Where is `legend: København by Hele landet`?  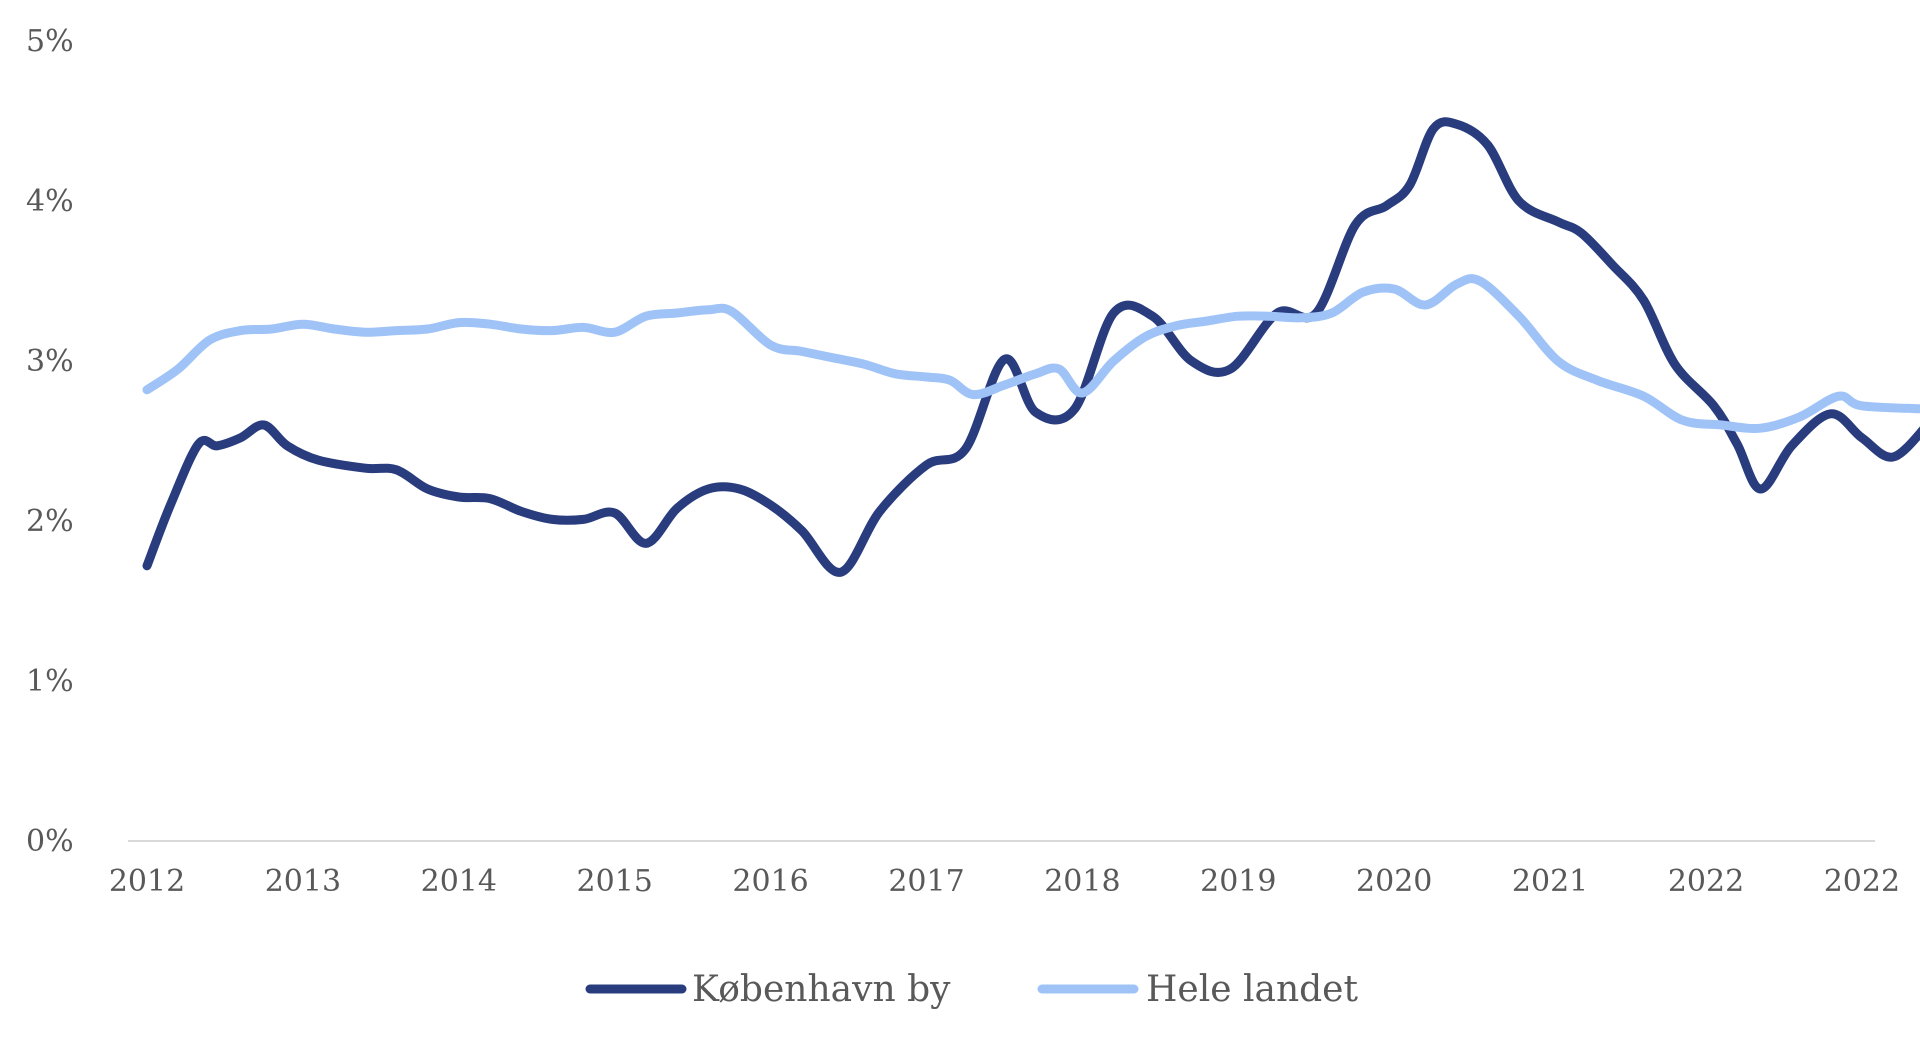 legend: København by Hele landet is located at coordinates (971, 989).